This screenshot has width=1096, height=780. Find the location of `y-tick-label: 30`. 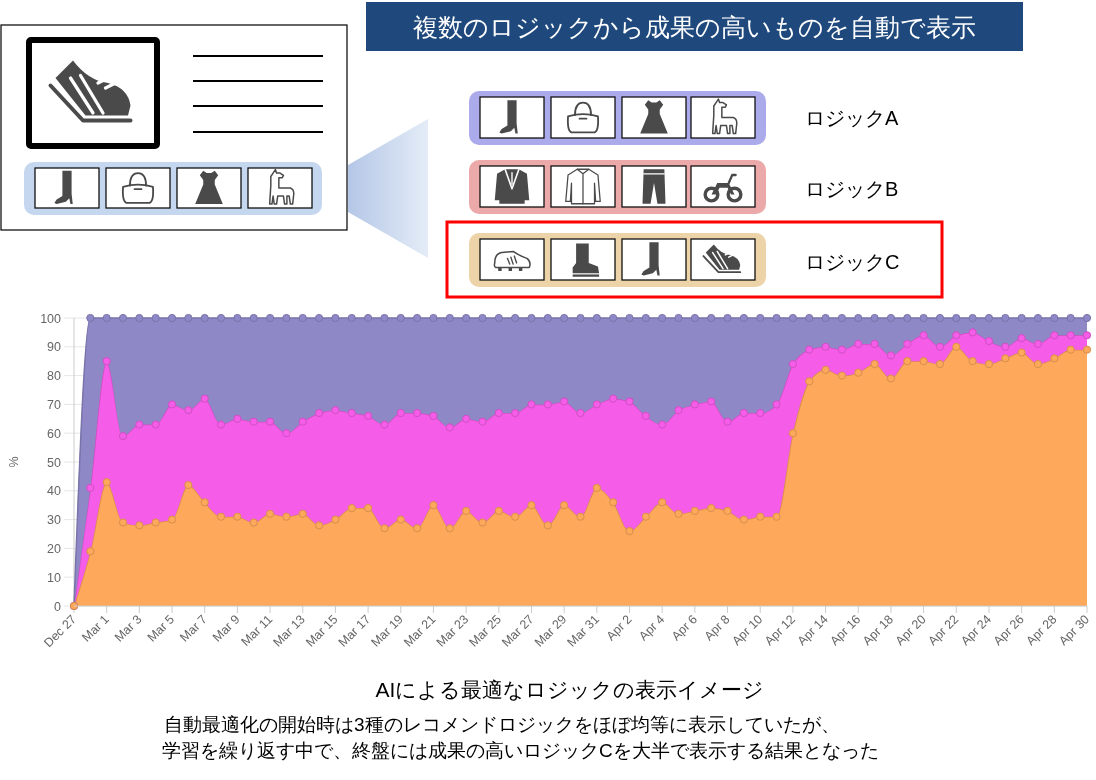

y-tick-label: 30 is located at coordinates (54, 520).